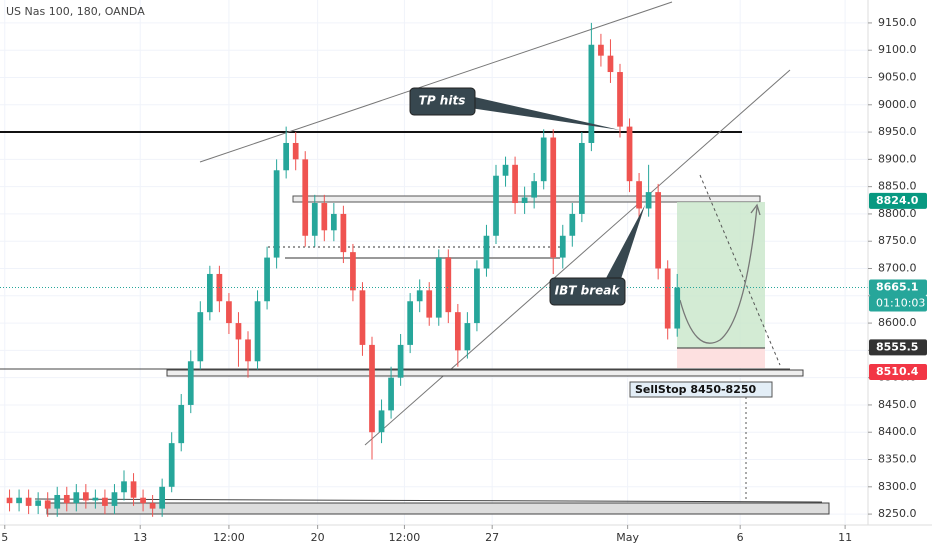  I want to click on y-tick-label: 9000.0, so click(897, 104).